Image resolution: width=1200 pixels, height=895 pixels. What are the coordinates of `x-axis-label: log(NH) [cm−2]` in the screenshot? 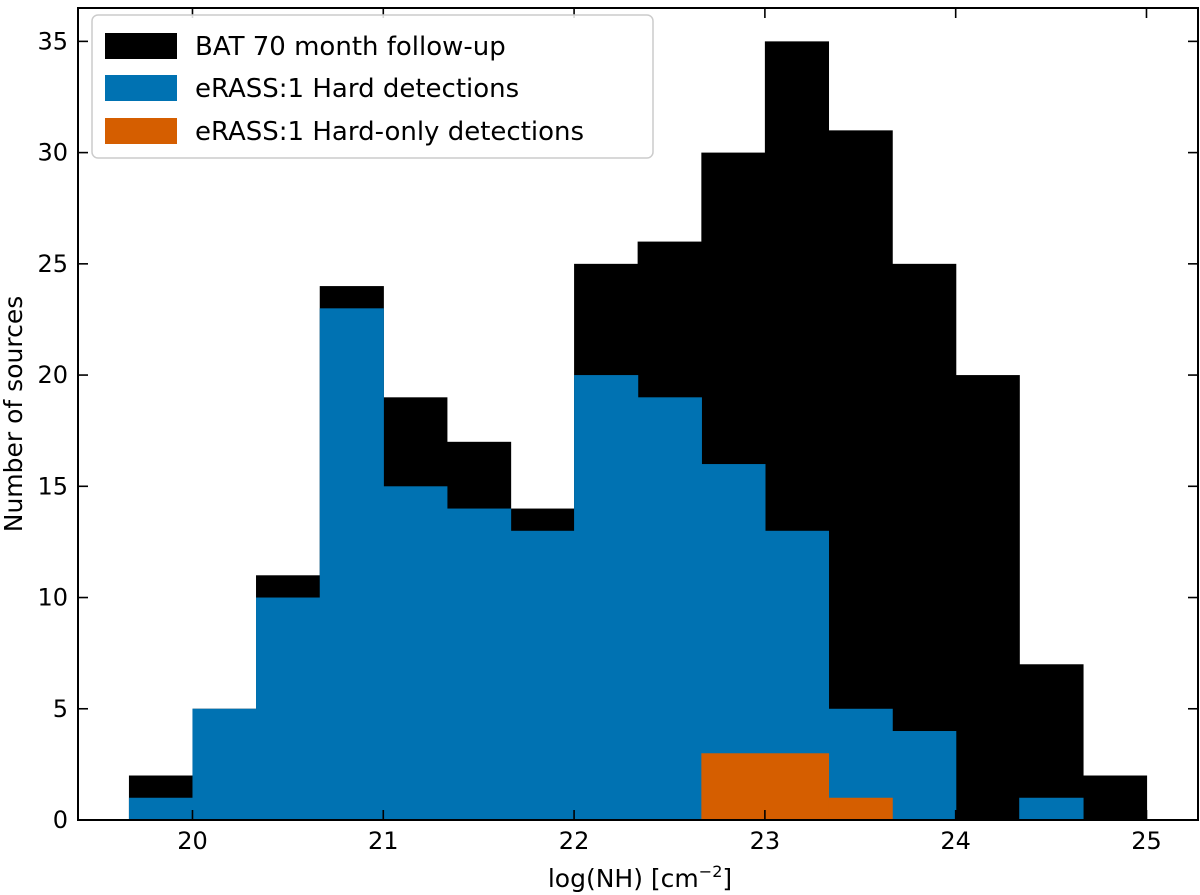 It's located at (640, 877).